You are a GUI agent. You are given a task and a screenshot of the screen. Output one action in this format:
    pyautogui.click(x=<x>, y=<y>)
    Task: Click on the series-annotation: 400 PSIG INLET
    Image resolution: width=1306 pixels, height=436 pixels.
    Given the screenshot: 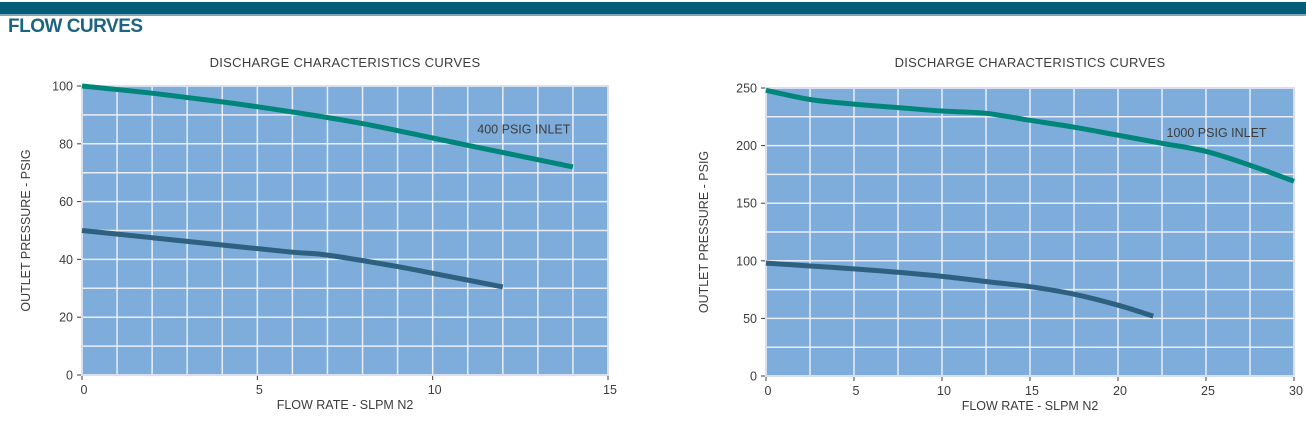 What is the action you would take?
    pyautogui.click(x=523, y=129)
    